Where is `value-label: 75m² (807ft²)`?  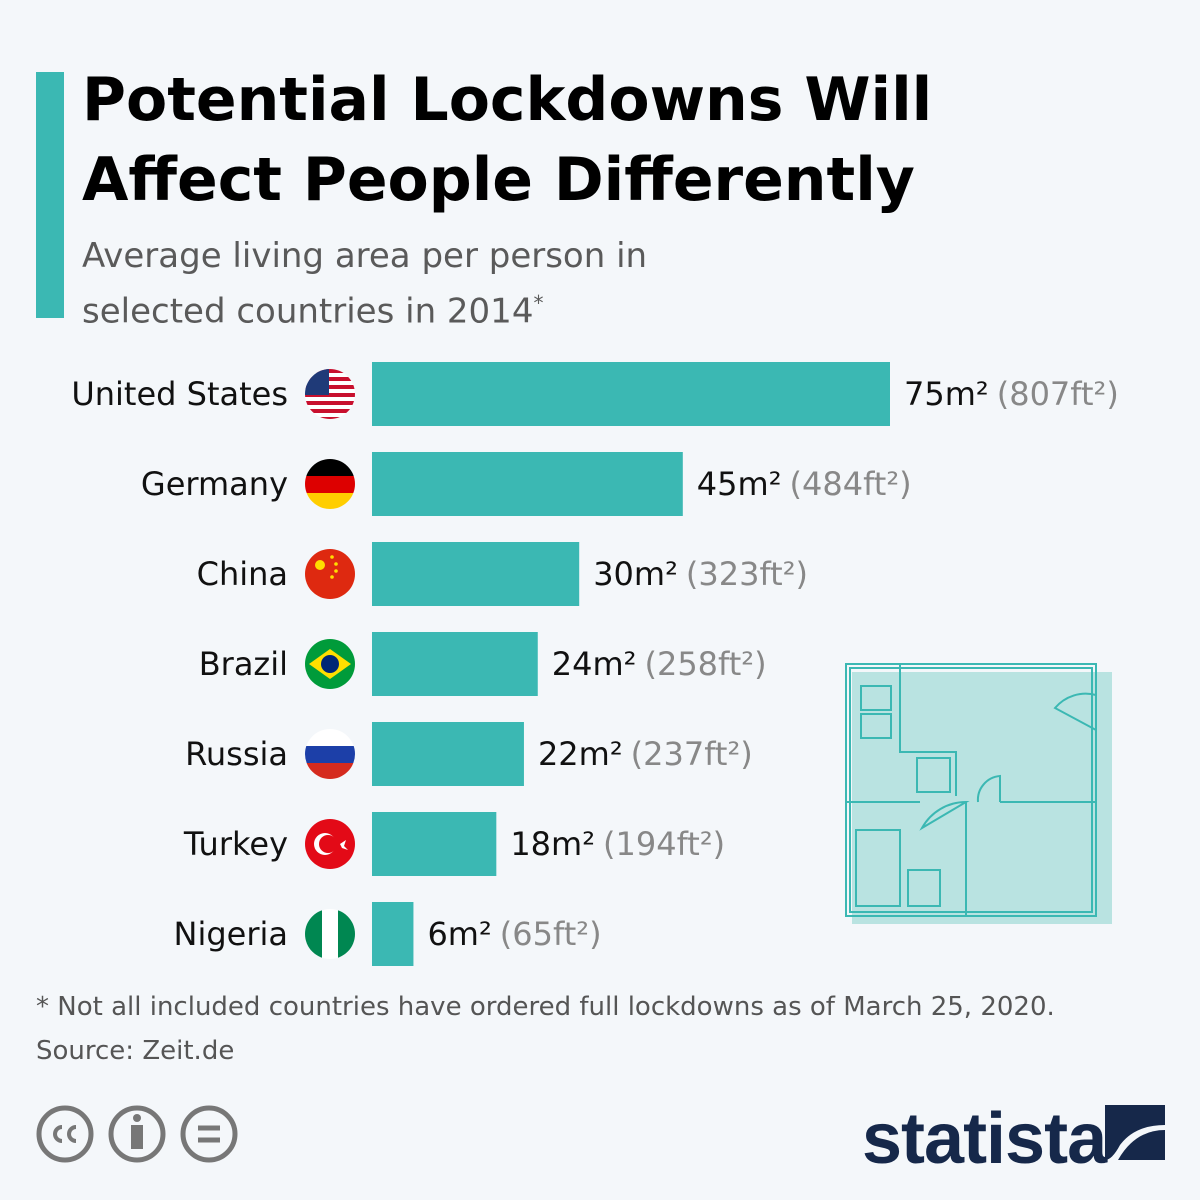 value-label: 75m² (807ft²) is located at coordinates (1011, 394).